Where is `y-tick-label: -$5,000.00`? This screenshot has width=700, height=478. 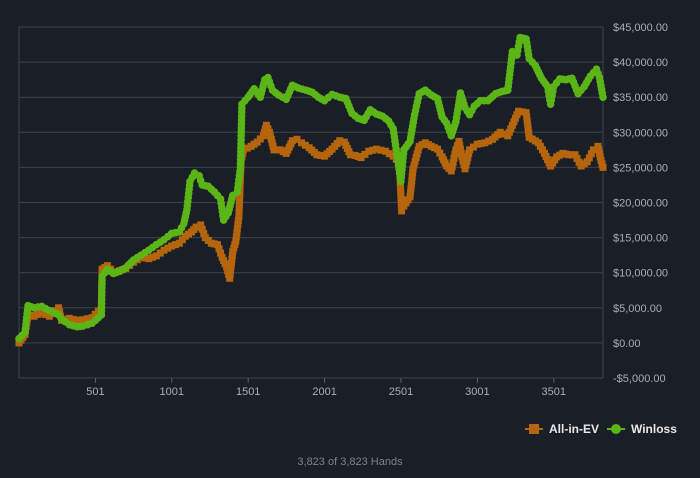
y-tick-label: -$5,000.00 is located at coordinates (639, 379).